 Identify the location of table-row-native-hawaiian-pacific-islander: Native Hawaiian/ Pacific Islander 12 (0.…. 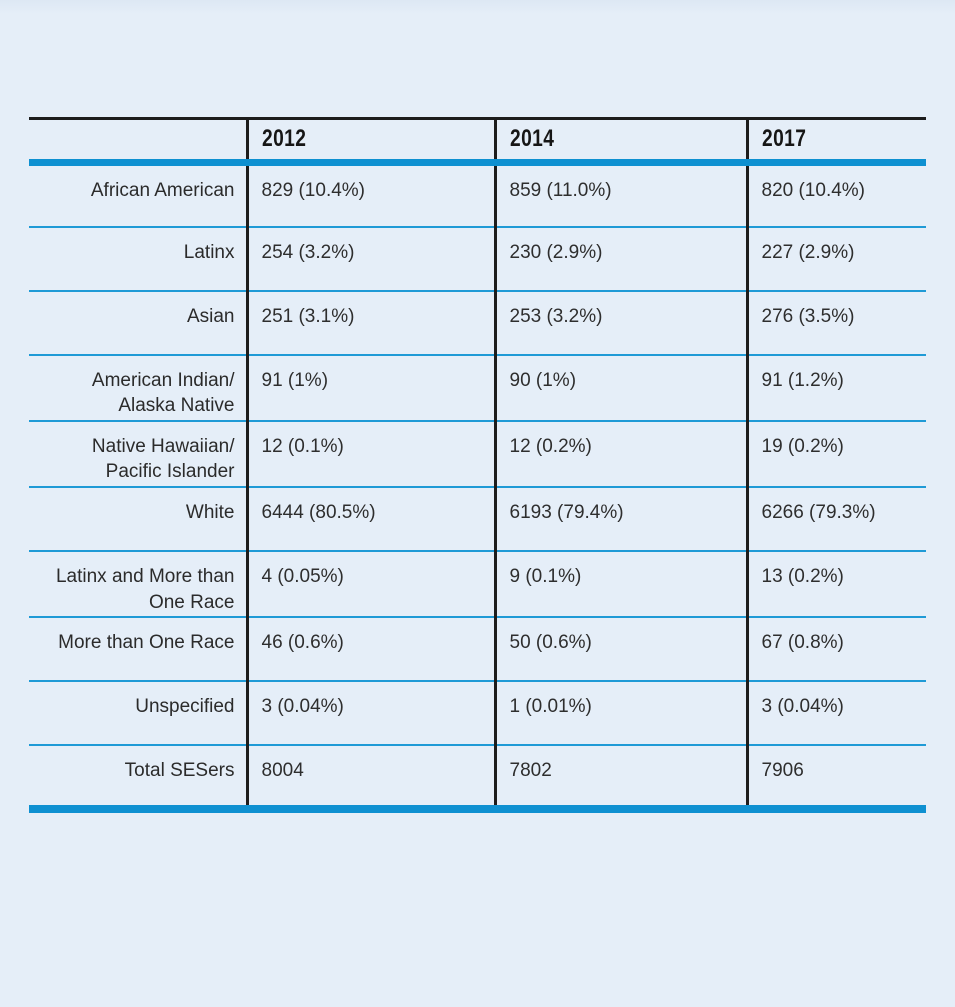
(477, 453).